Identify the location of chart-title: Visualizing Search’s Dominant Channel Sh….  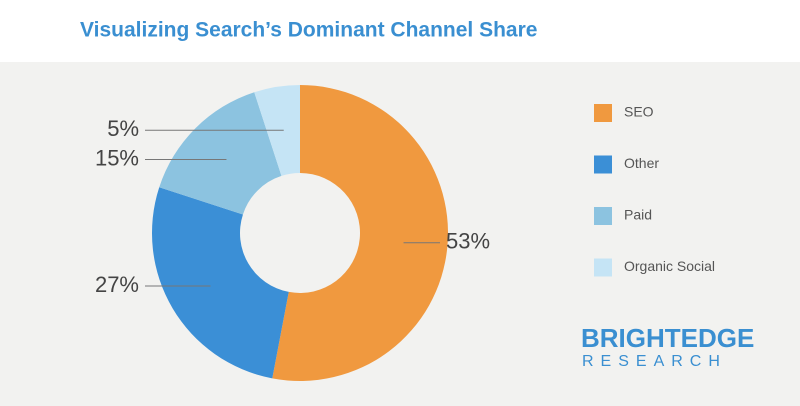
(308, 30).